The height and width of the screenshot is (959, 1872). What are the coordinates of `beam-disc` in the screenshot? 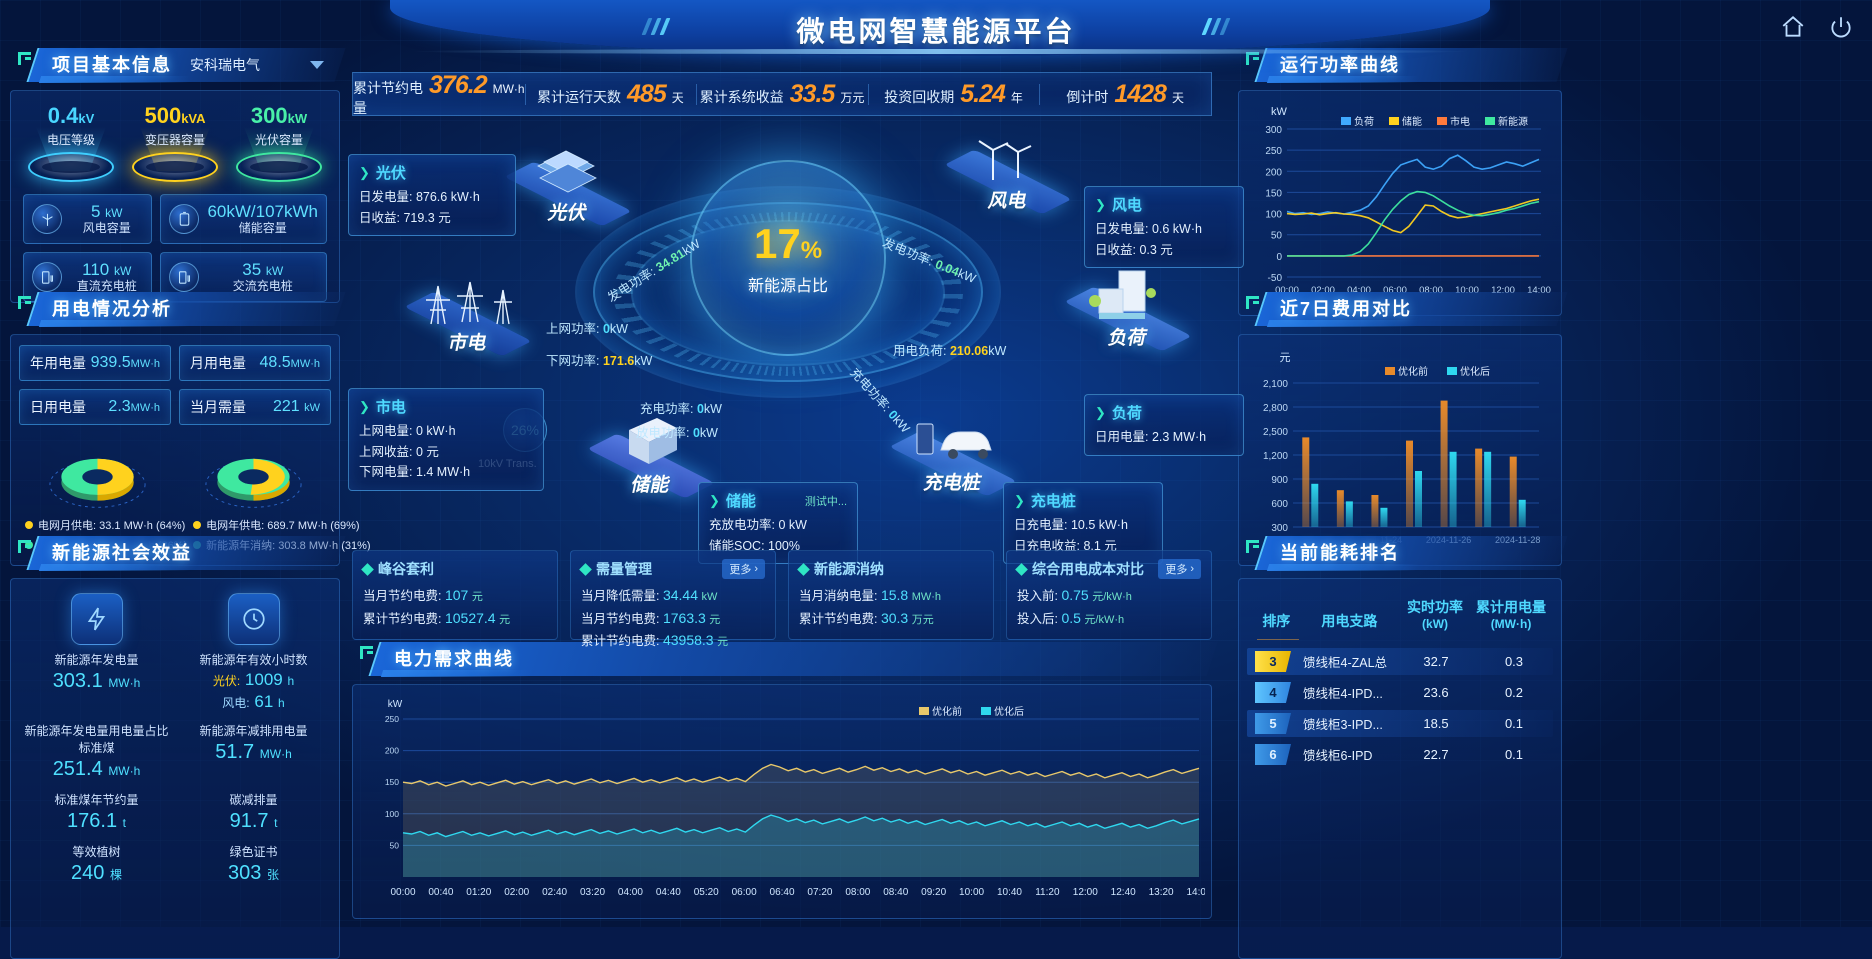 It's located at (71, 167).